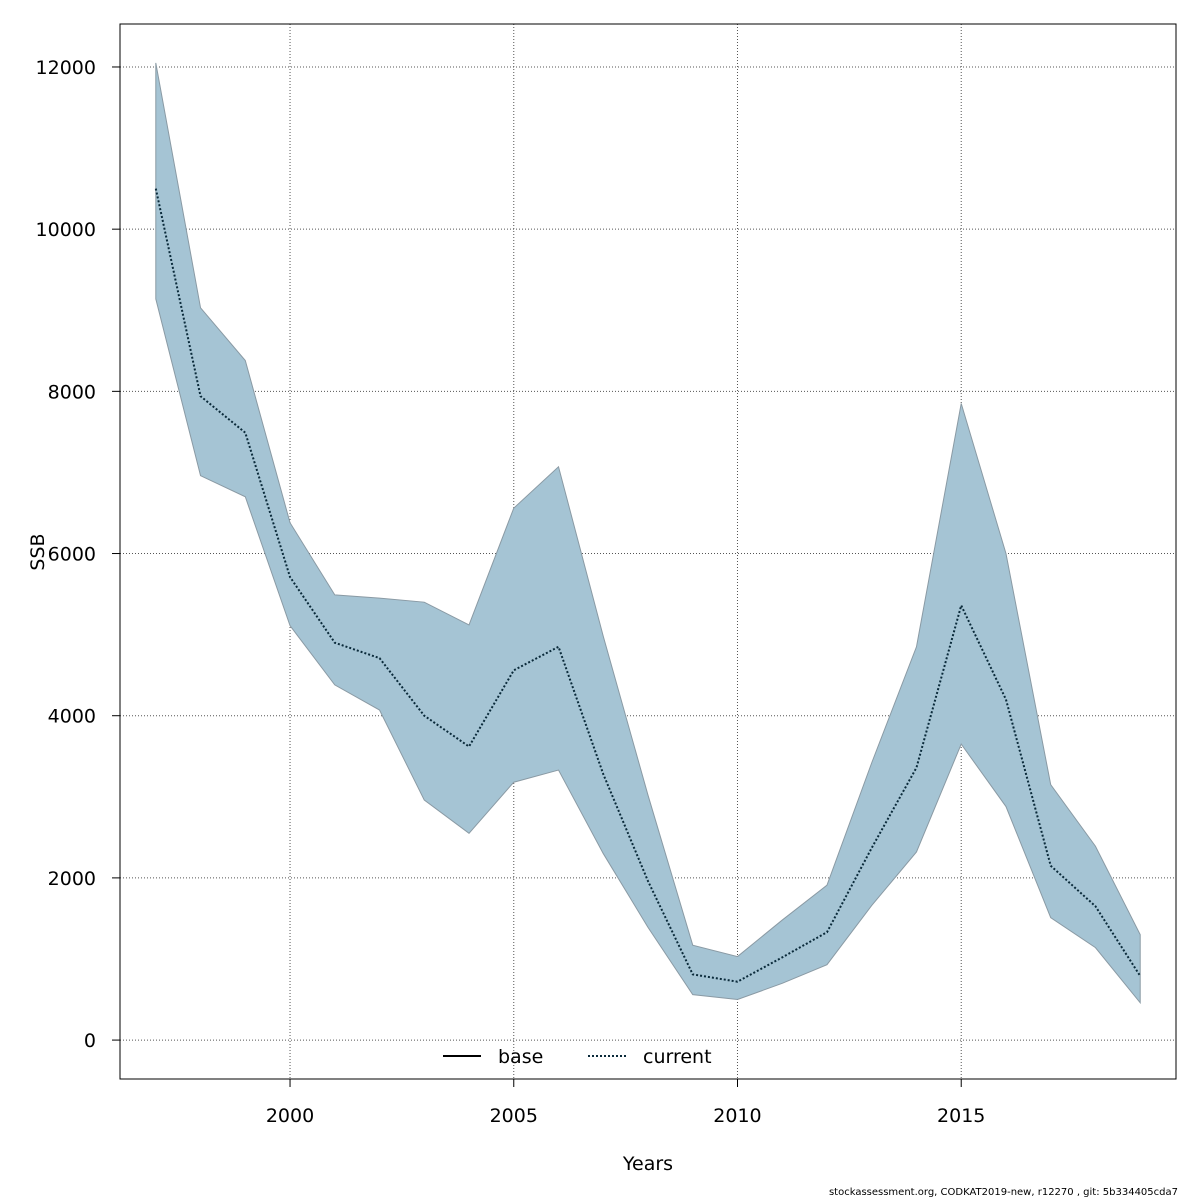 The image size is (1200, 1200). I want to click on y-tick-label-2000: 2000, so click(72, 879).